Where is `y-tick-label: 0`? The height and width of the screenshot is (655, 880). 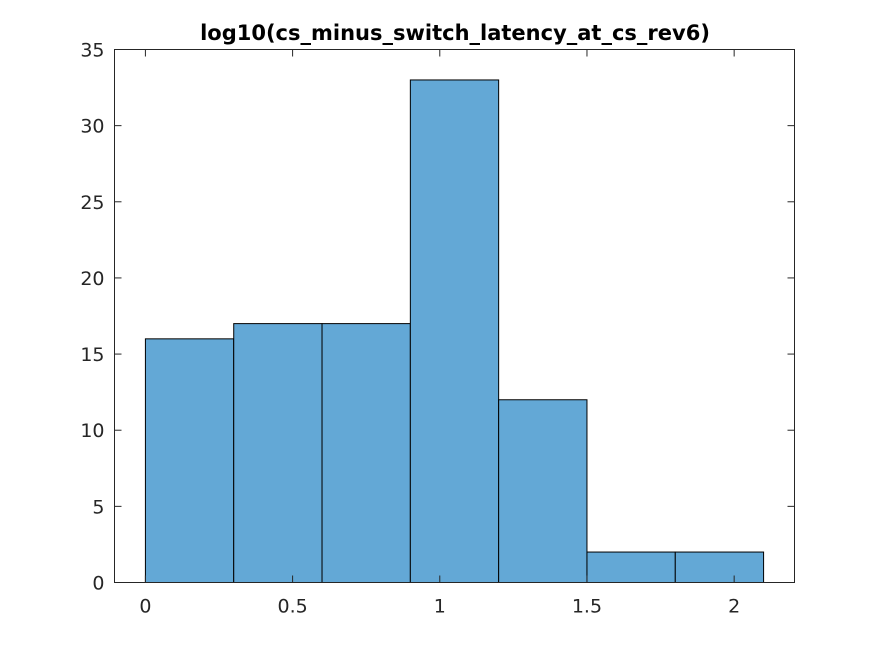
y-tick-label: 0 is located at coordinates (98, 584).